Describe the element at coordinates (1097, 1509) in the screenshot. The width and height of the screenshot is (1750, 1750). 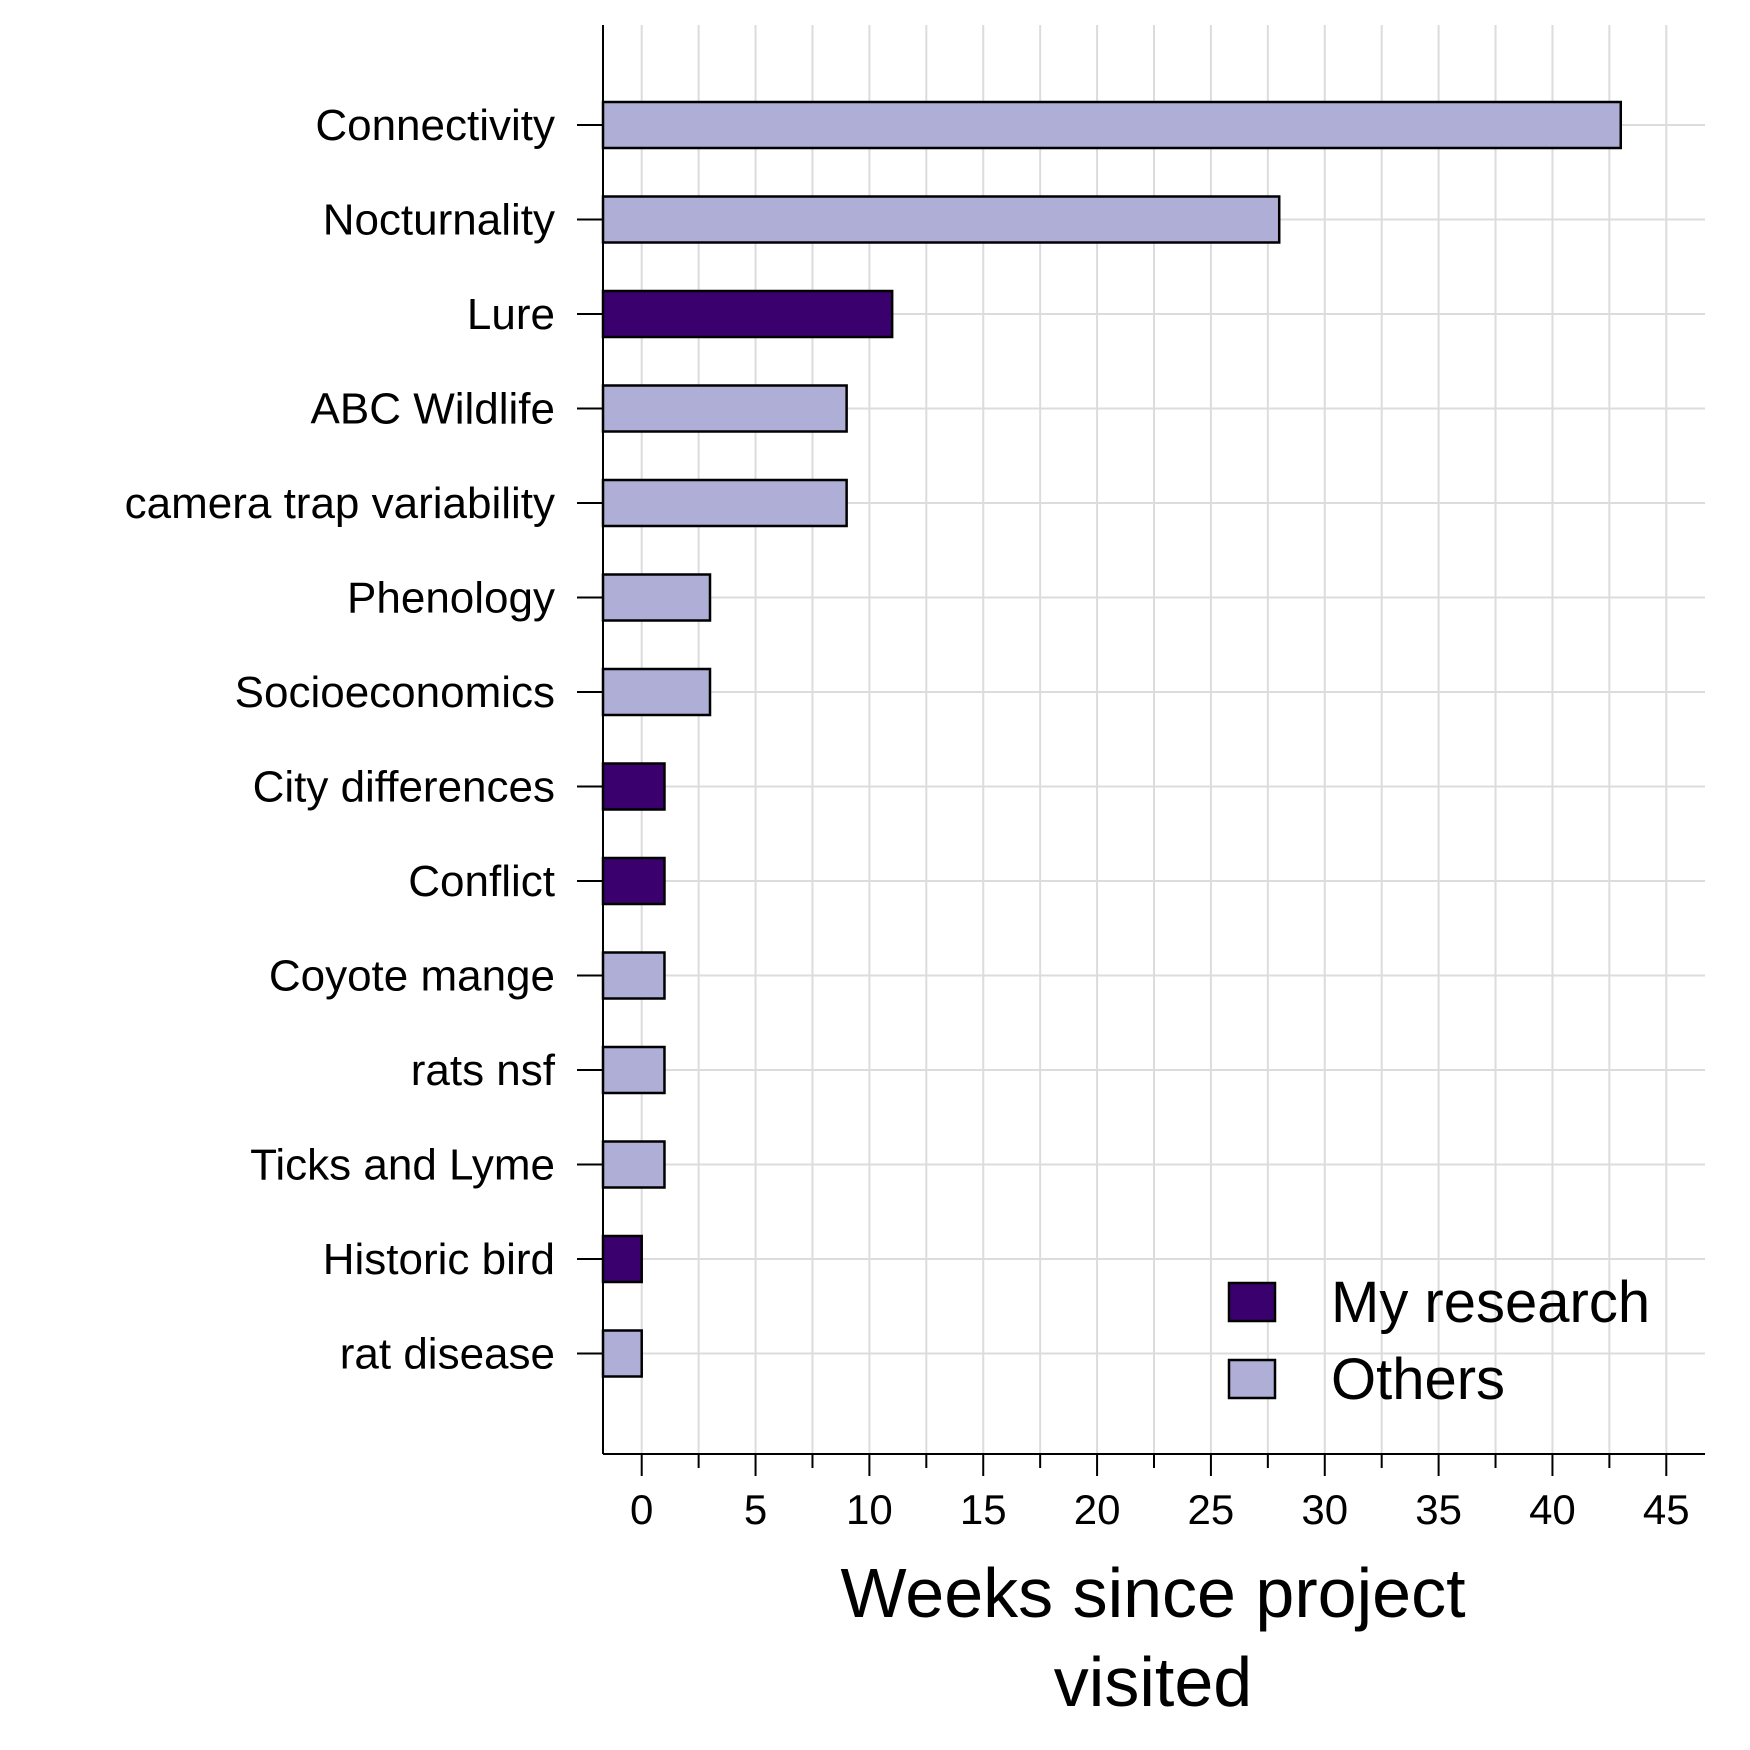
I see `x-tick-label: 20` at that location.